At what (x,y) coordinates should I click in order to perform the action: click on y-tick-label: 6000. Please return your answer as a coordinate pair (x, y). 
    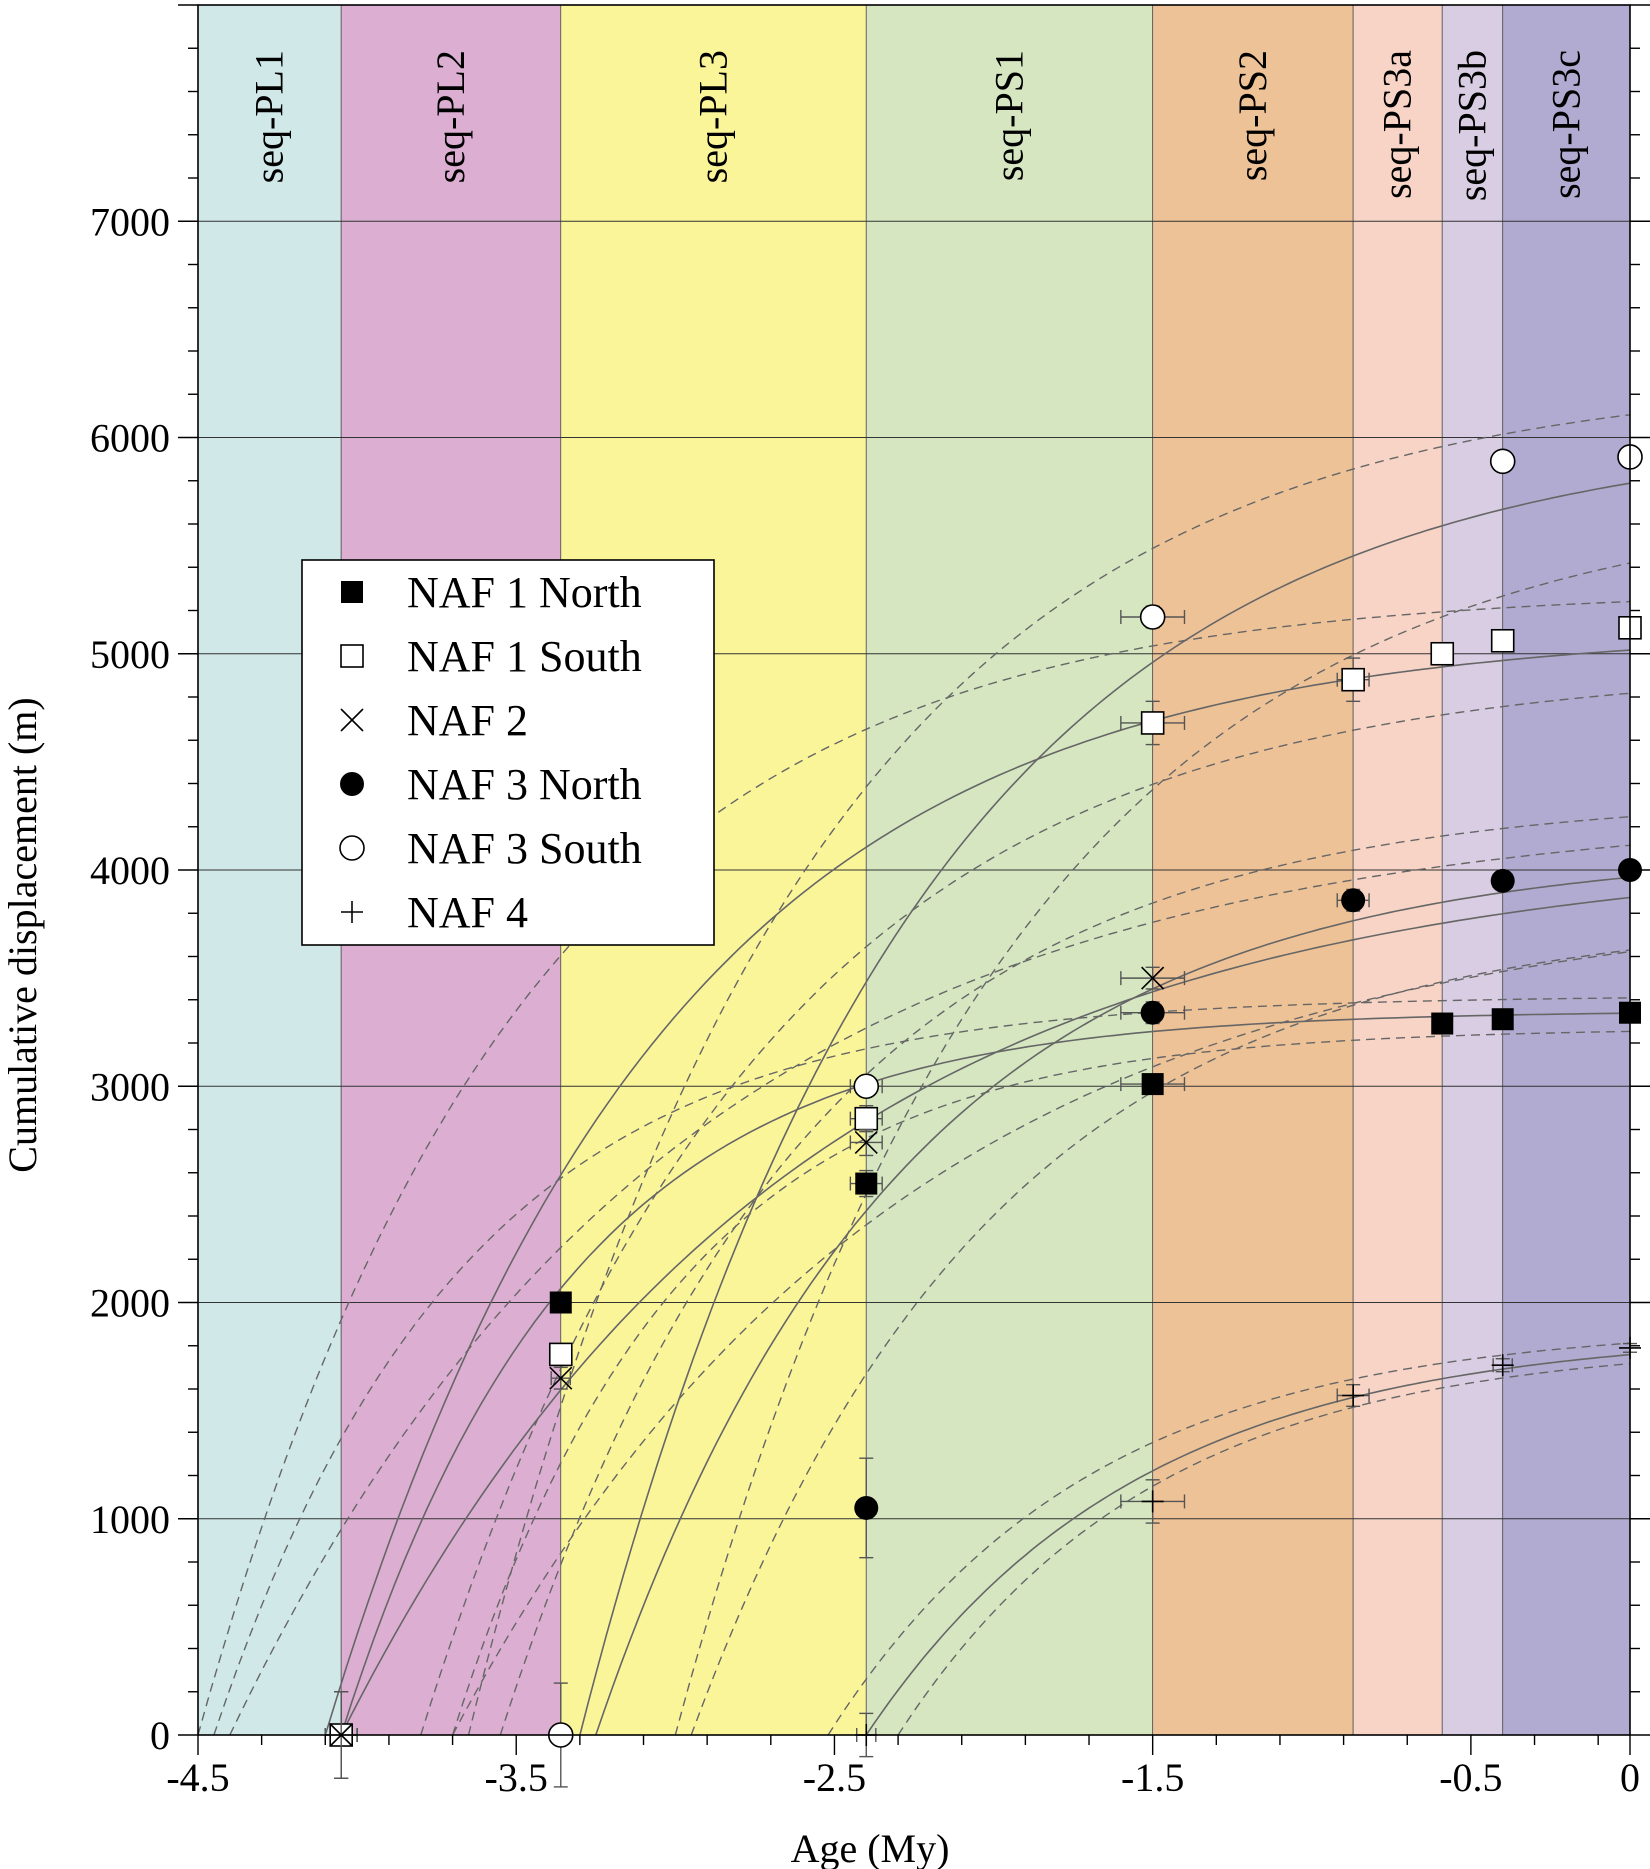
    Looking at the image, I should click on (130, 438).